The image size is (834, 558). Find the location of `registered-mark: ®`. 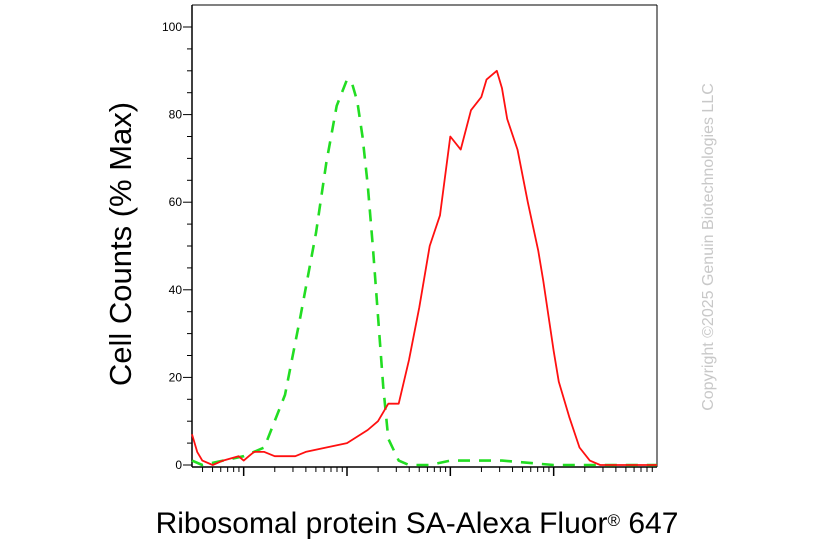

registered-mark: ® is located at coordinates (613, 520).